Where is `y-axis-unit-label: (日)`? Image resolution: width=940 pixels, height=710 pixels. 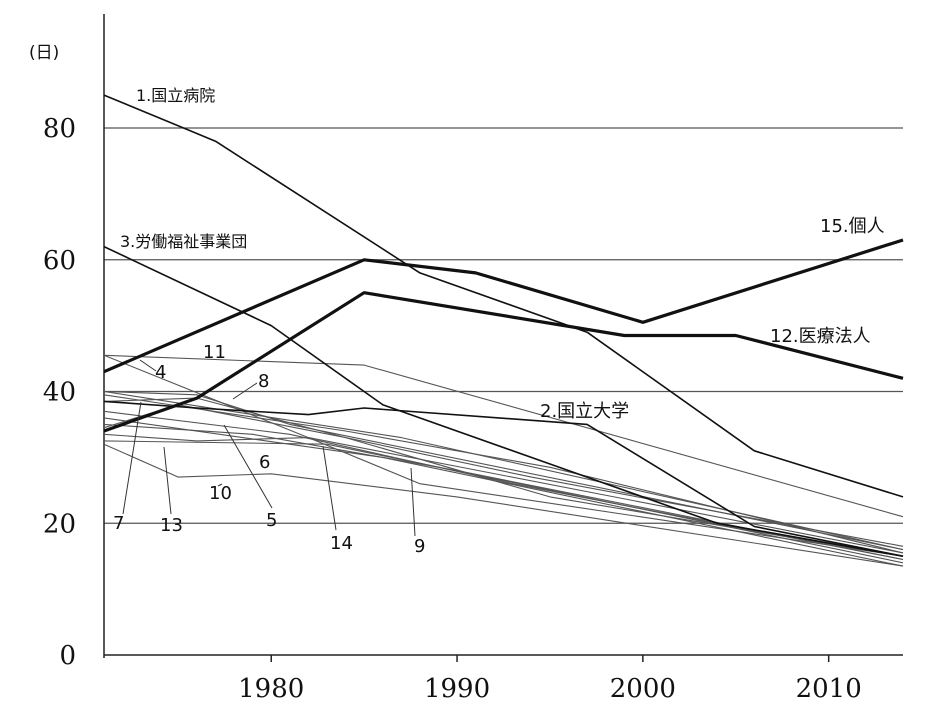
y-axis-unit-label: (日) is located at coordinates (44, 53).